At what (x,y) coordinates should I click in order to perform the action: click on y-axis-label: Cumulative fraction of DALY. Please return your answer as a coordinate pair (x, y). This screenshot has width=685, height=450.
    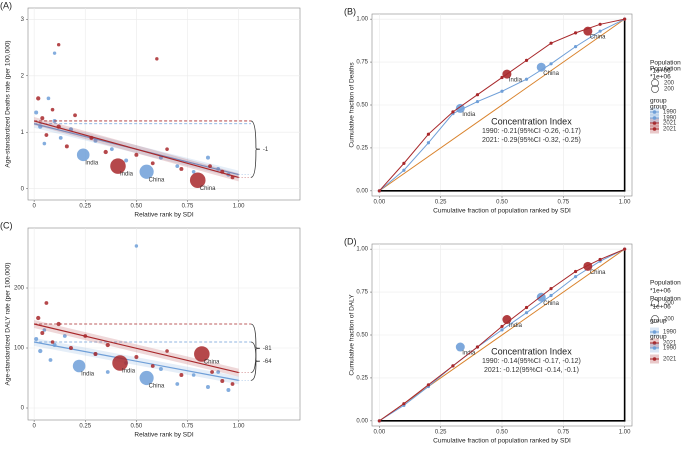
    Looking at the image, I should click on (352, 335).